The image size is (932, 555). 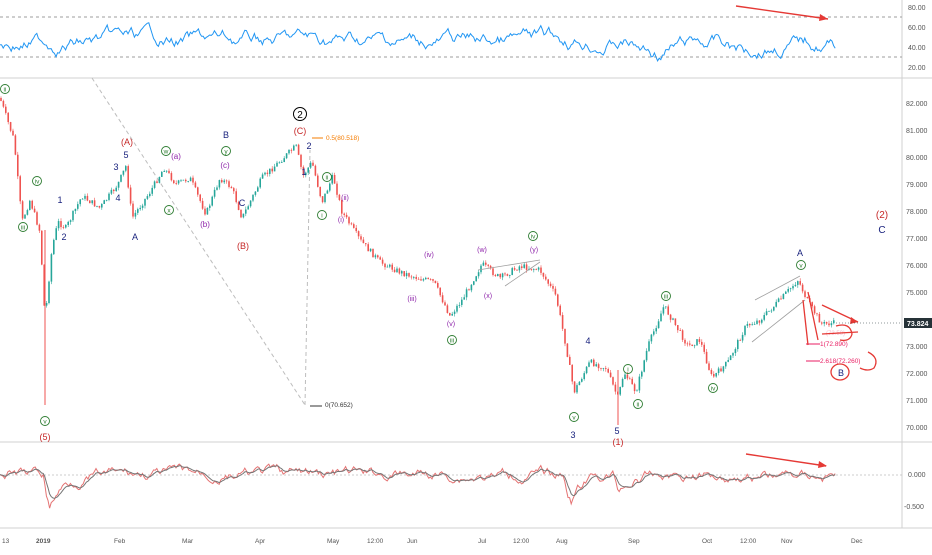 What do you see at coordinates (176, 156) in the screenshot?
I see `wave-label: (a)` at bounding box center [176, 156].